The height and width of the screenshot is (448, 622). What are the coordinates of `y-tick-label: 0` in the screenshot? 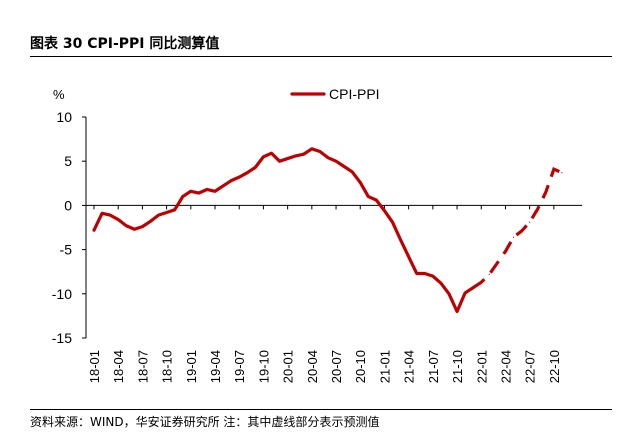 It's located at (68, 205).